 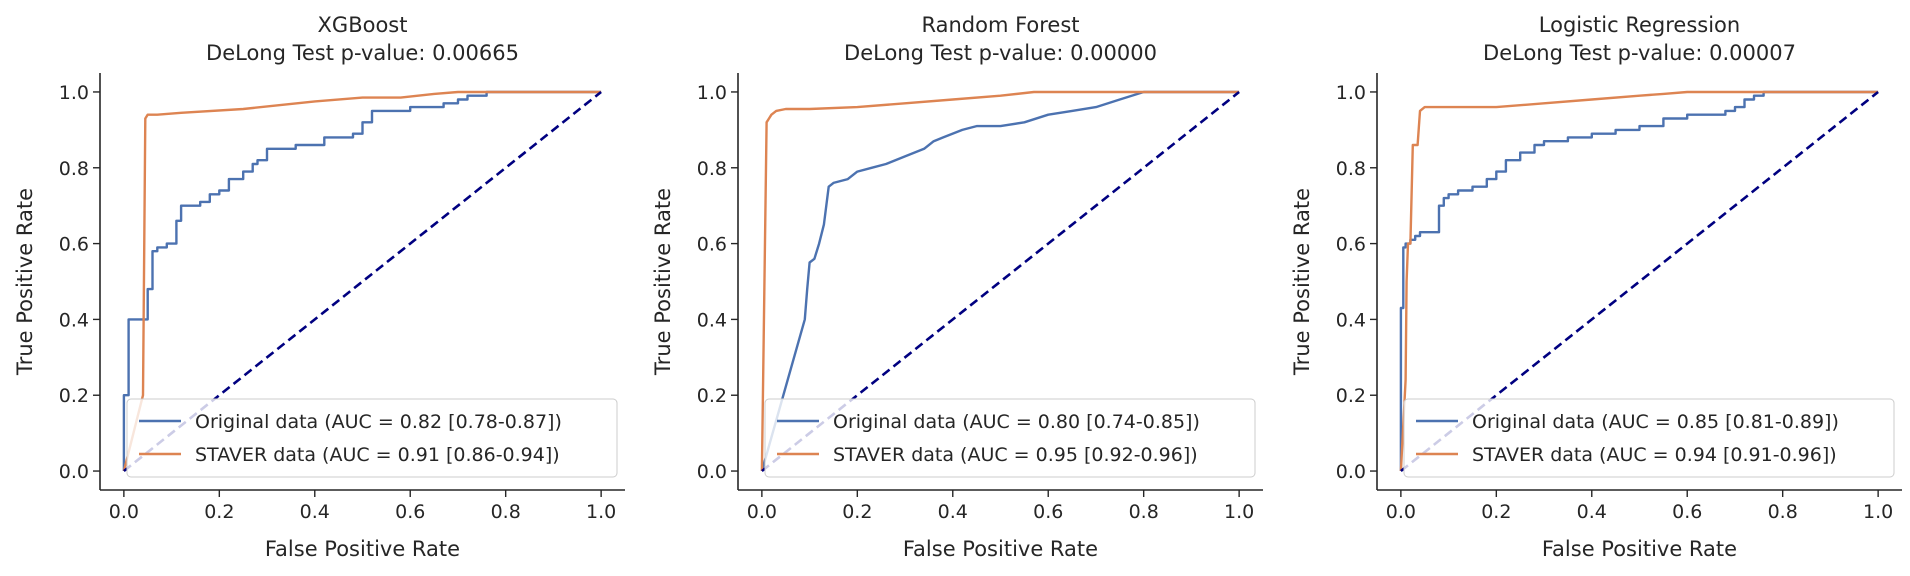 I want to click on legend-label: STAVER data (AUC = 0.95 [0.92-0.96]), so click(x=1015, y=455).